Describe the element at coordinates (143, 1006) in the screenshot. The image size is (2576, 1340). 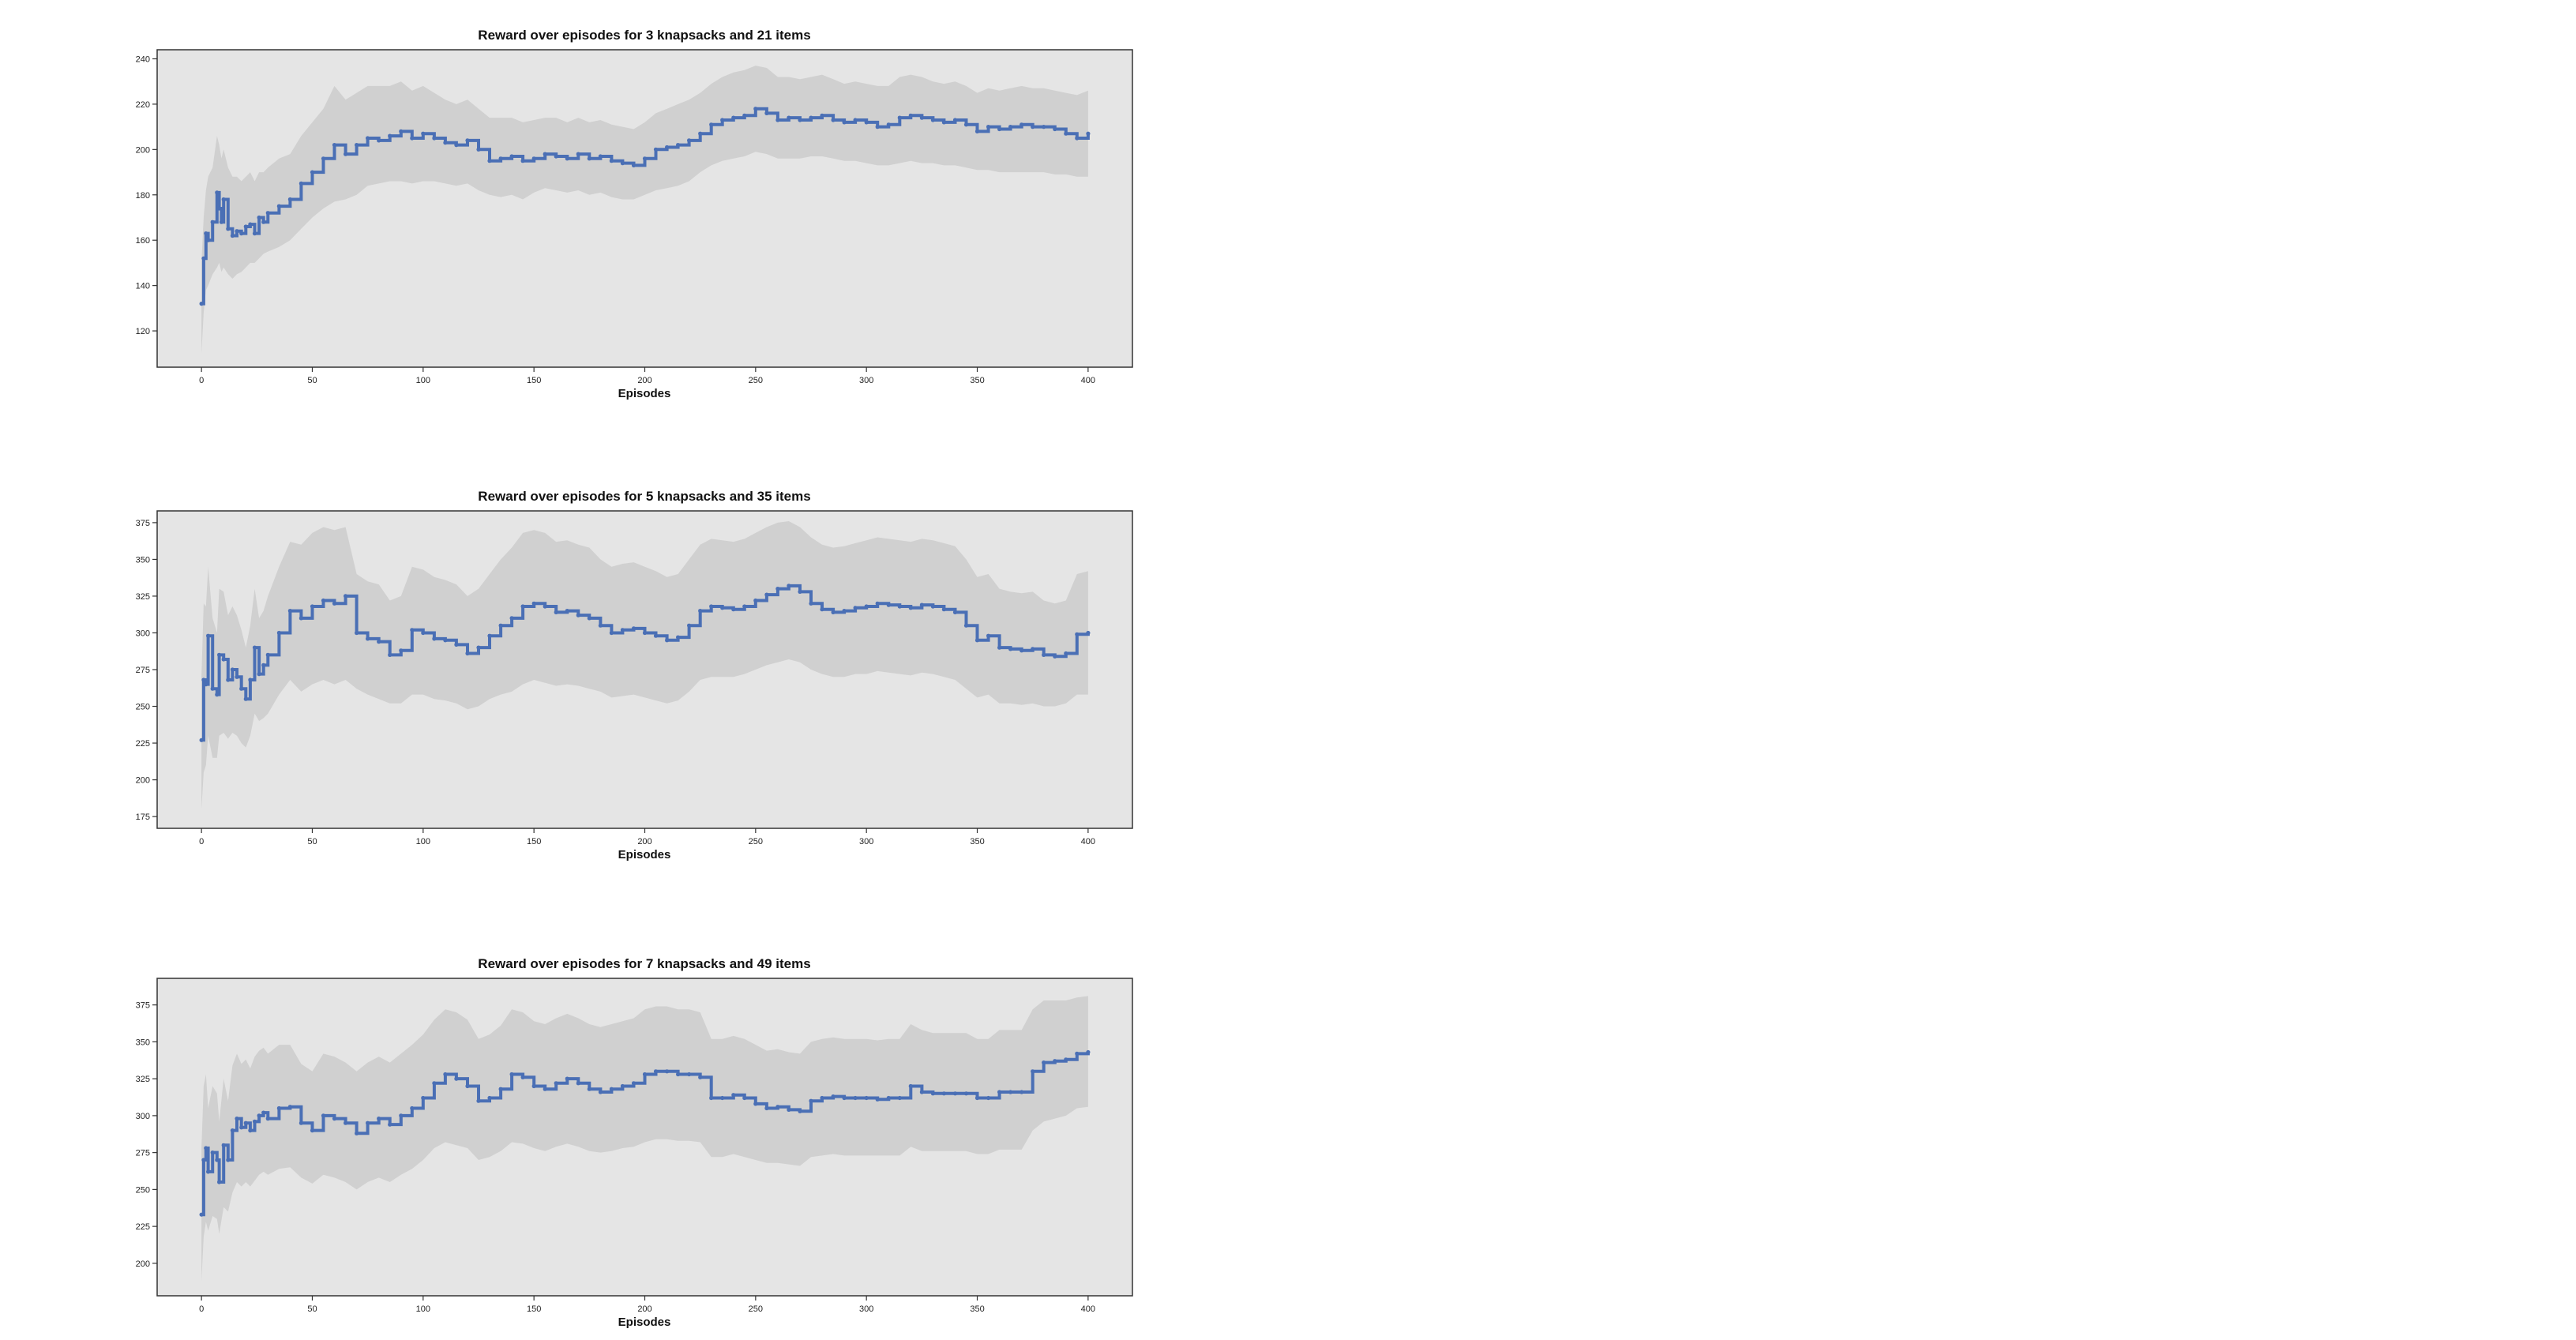
I see `y-tick-label: 375` at that location.